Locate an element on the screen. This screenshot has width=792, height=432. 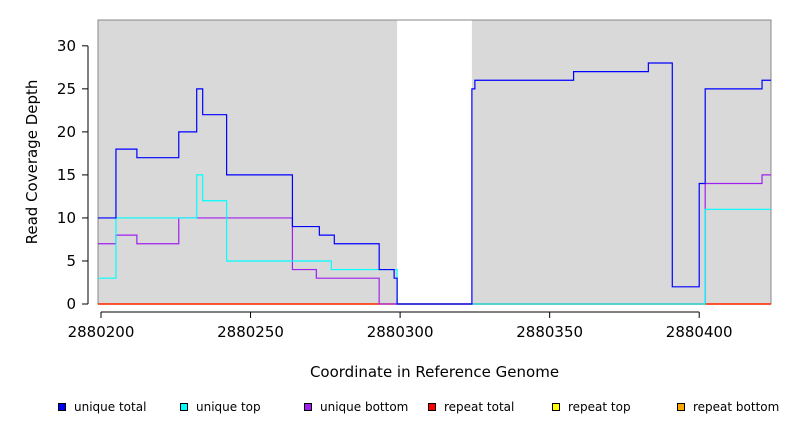
y-tick-label: 30 is located at coordinates (66, 46).